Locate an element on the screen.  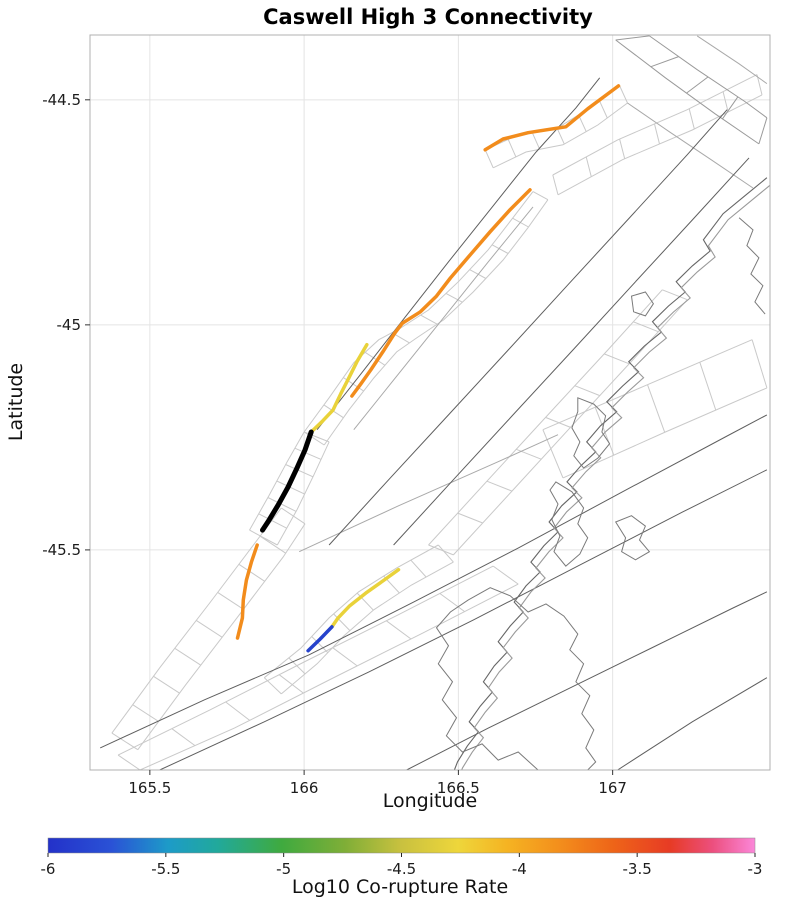
colorbar-gradient is located at coordinates (401, 845).